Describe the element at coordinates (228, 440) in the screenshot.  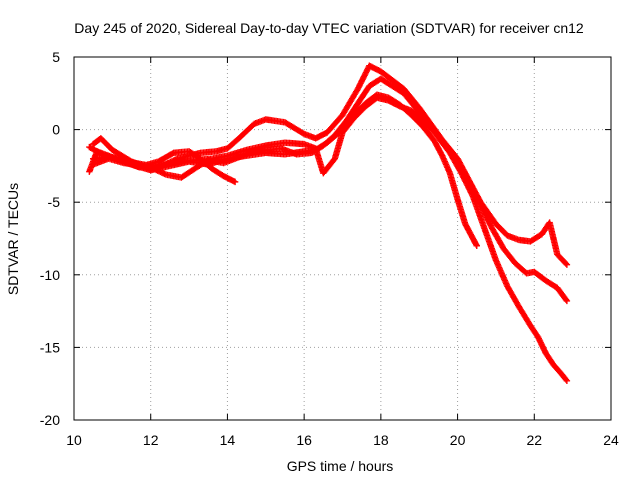
I see `x-tick-label: 14` at that location.